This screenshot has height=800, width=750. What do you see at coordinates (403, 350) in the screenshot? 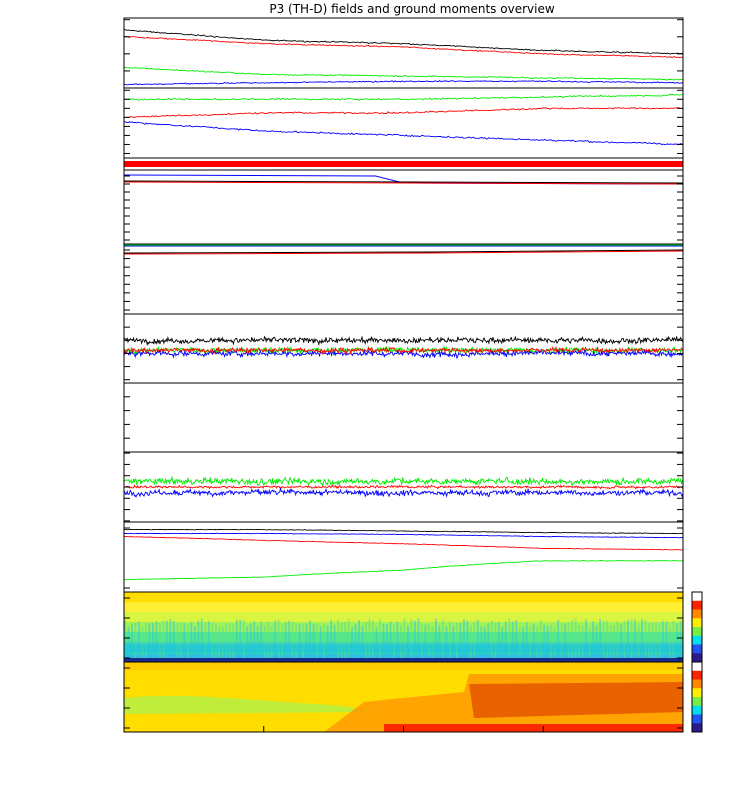
I see `vi-line-vz` at bounding box center [403, 350].